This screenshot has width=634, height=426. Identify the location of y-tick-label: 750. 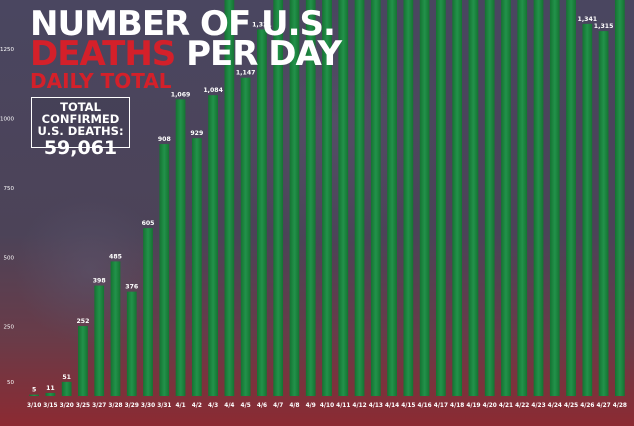
(9, 189).